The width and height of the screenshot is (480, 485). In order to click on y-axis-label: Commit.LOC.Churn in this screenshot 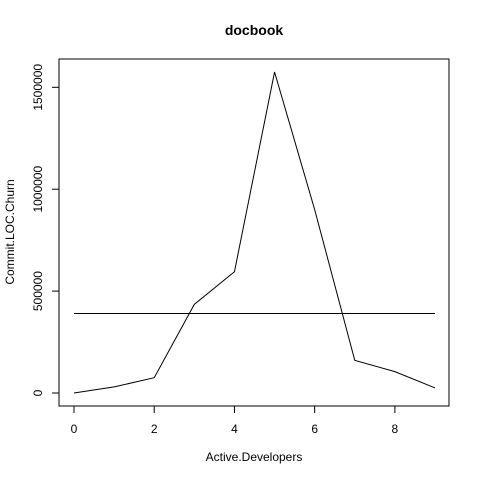, I will do `click(10, 231)`.